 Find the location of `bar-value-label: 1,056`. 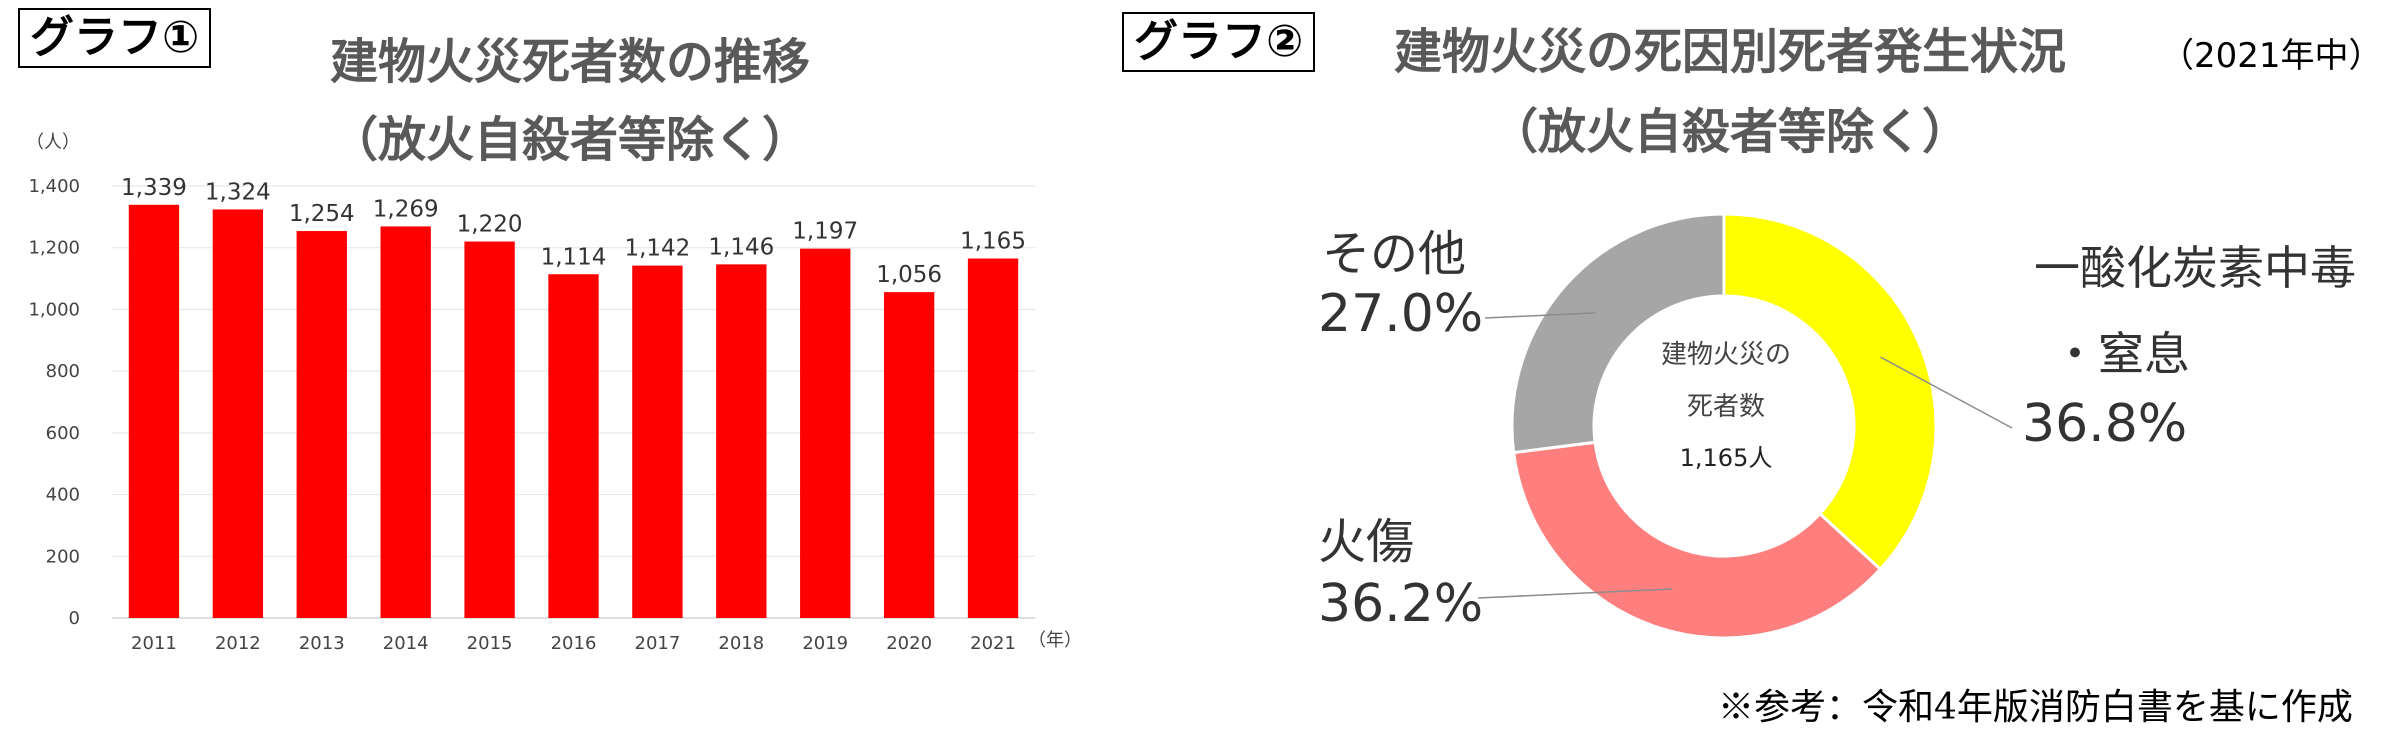

bar-value-label: 1,056 is located at coordinates (909, 275).